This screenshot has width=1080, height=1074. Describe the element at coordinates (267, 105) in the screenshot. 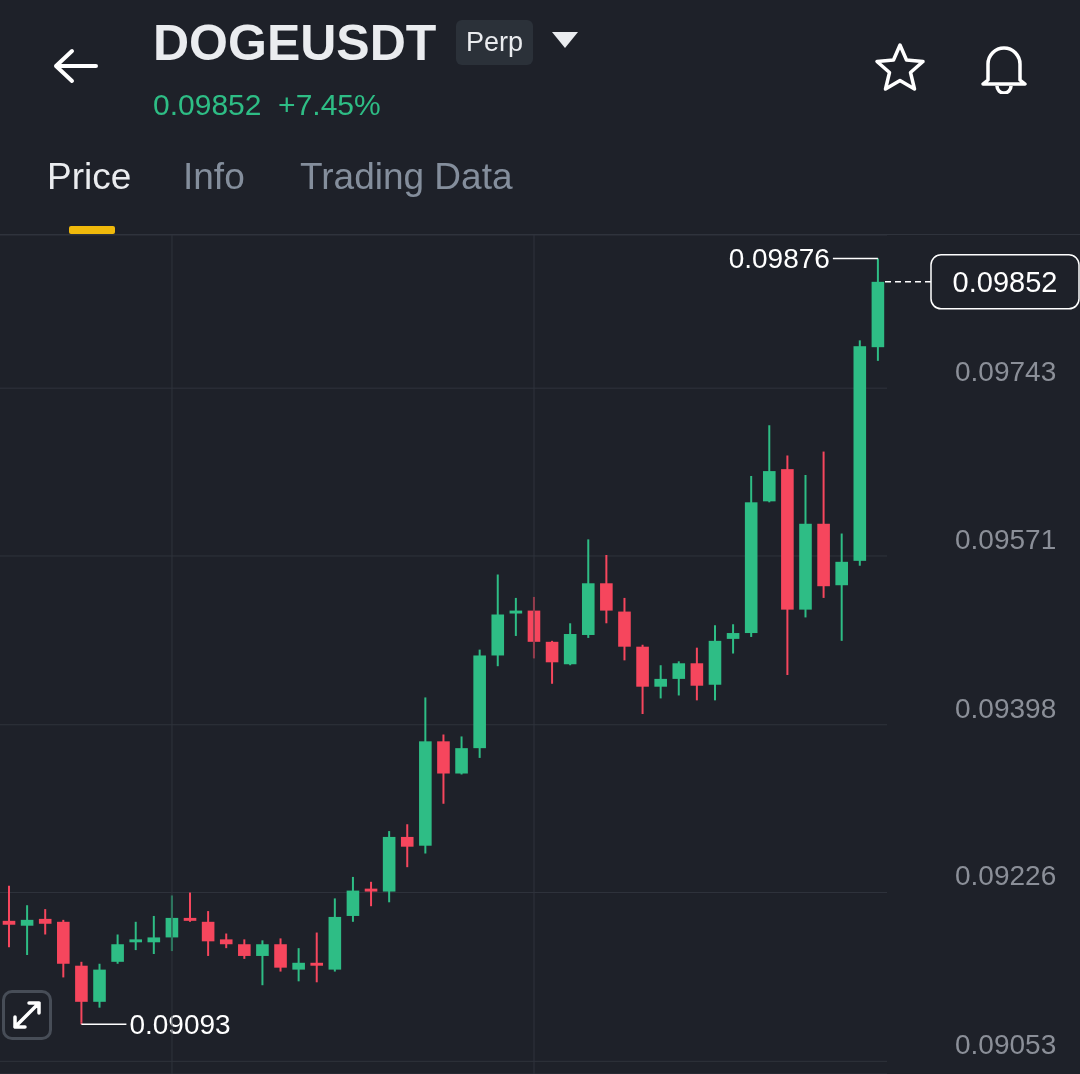

I see `text: 0.09852 +7.45%` at that location.